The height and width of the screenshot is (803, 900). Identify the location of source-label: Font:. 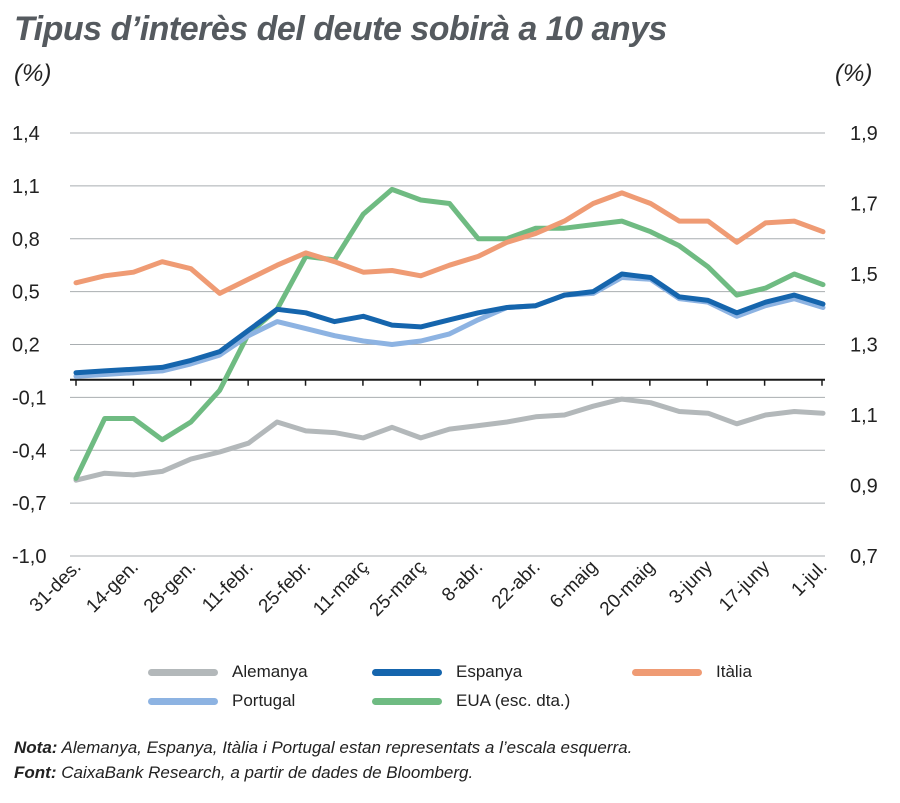
(35, 772).